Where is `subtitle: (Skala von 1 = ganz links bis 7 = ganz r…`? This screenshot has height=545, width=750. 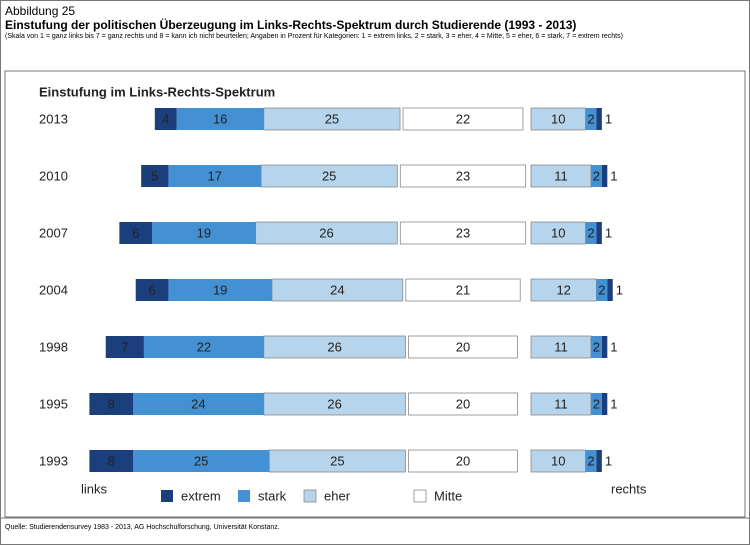 subtitle: (Skala von 1 = ganz links bis 7 = ganz r… is located at coordinates (314, 36).